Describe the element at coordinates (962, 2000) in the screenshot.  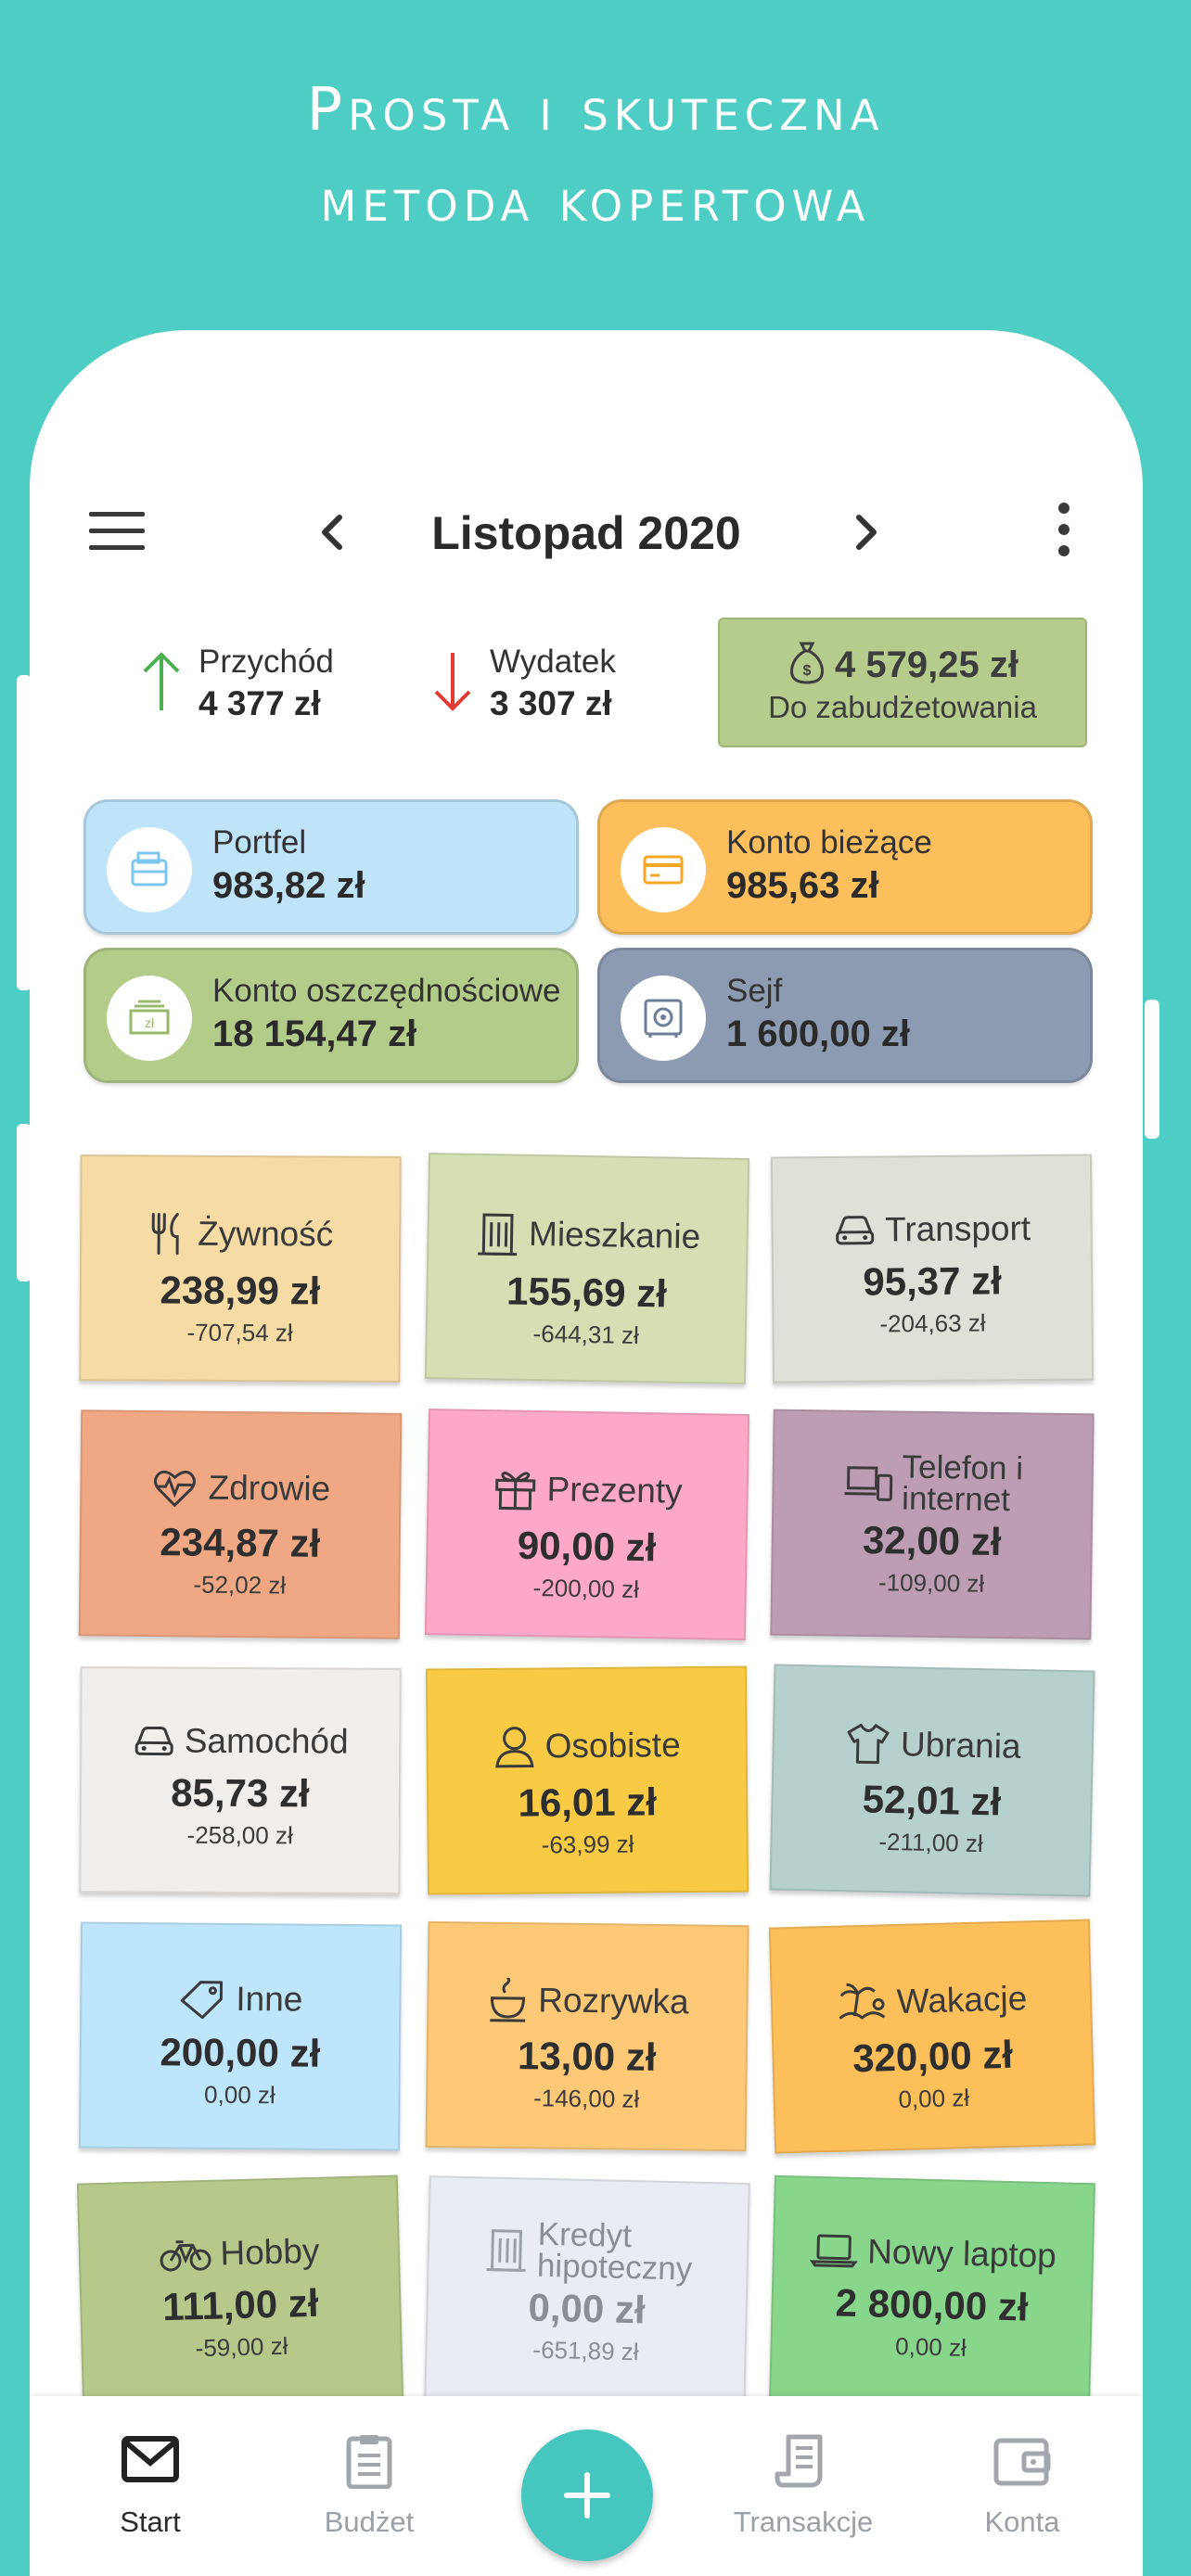
I see `envelope-name: Wakacje` at that location.